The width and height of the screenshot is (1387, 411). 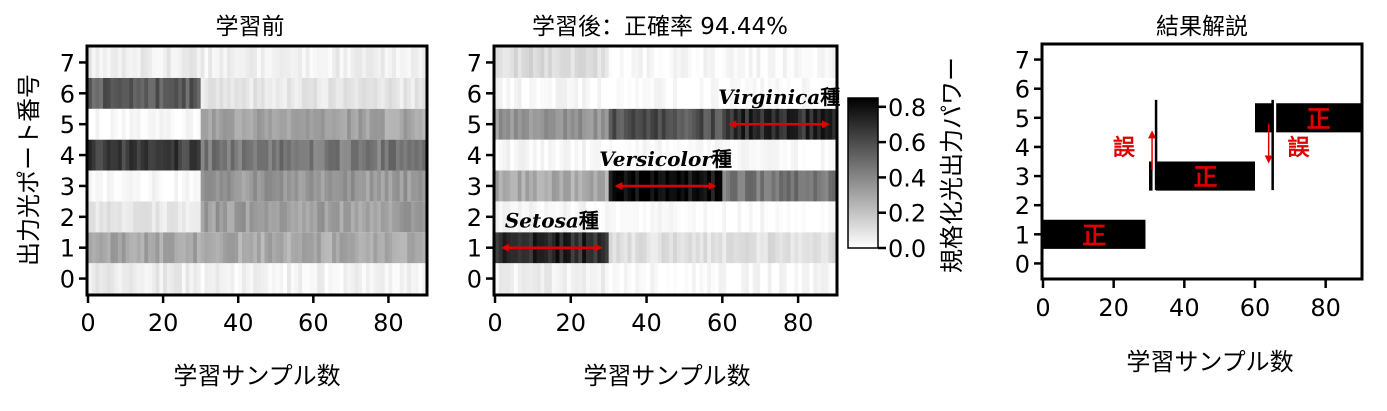 I want to click on y-tick-label: 7, so click(x=1022, y=61).